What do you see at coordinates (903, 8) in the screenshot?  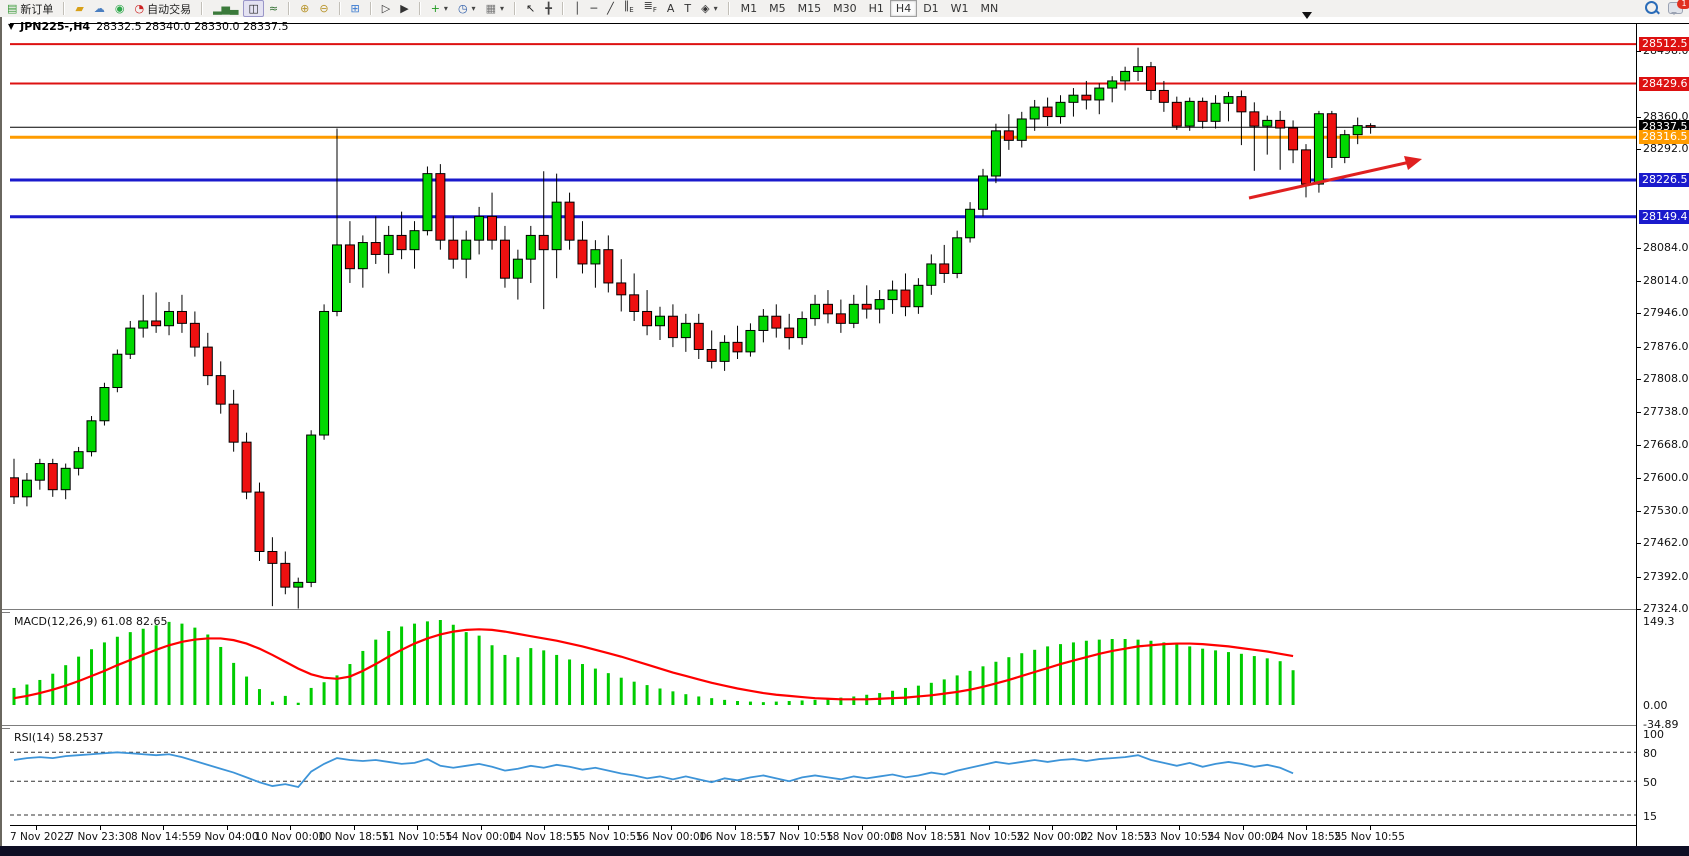 I see `timeframe-h4: H4` at bounding box center [903, 8].